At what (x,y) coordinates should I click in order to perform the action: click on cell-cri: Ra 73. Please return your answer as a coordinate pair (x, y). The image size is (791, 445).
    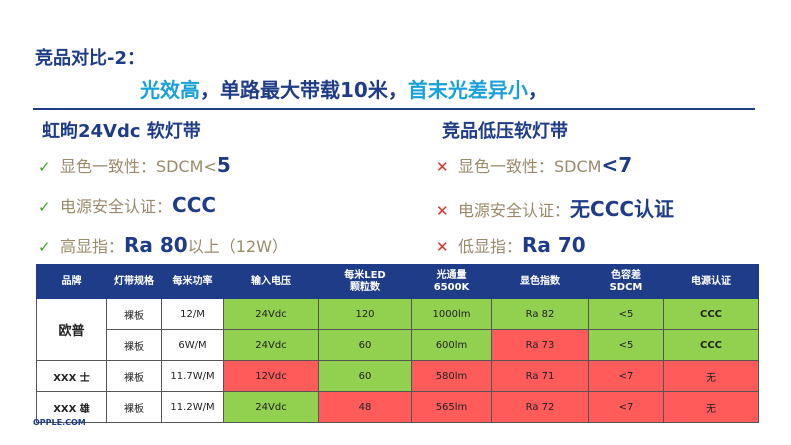
    Looking at the image, I should click on (540, 345).